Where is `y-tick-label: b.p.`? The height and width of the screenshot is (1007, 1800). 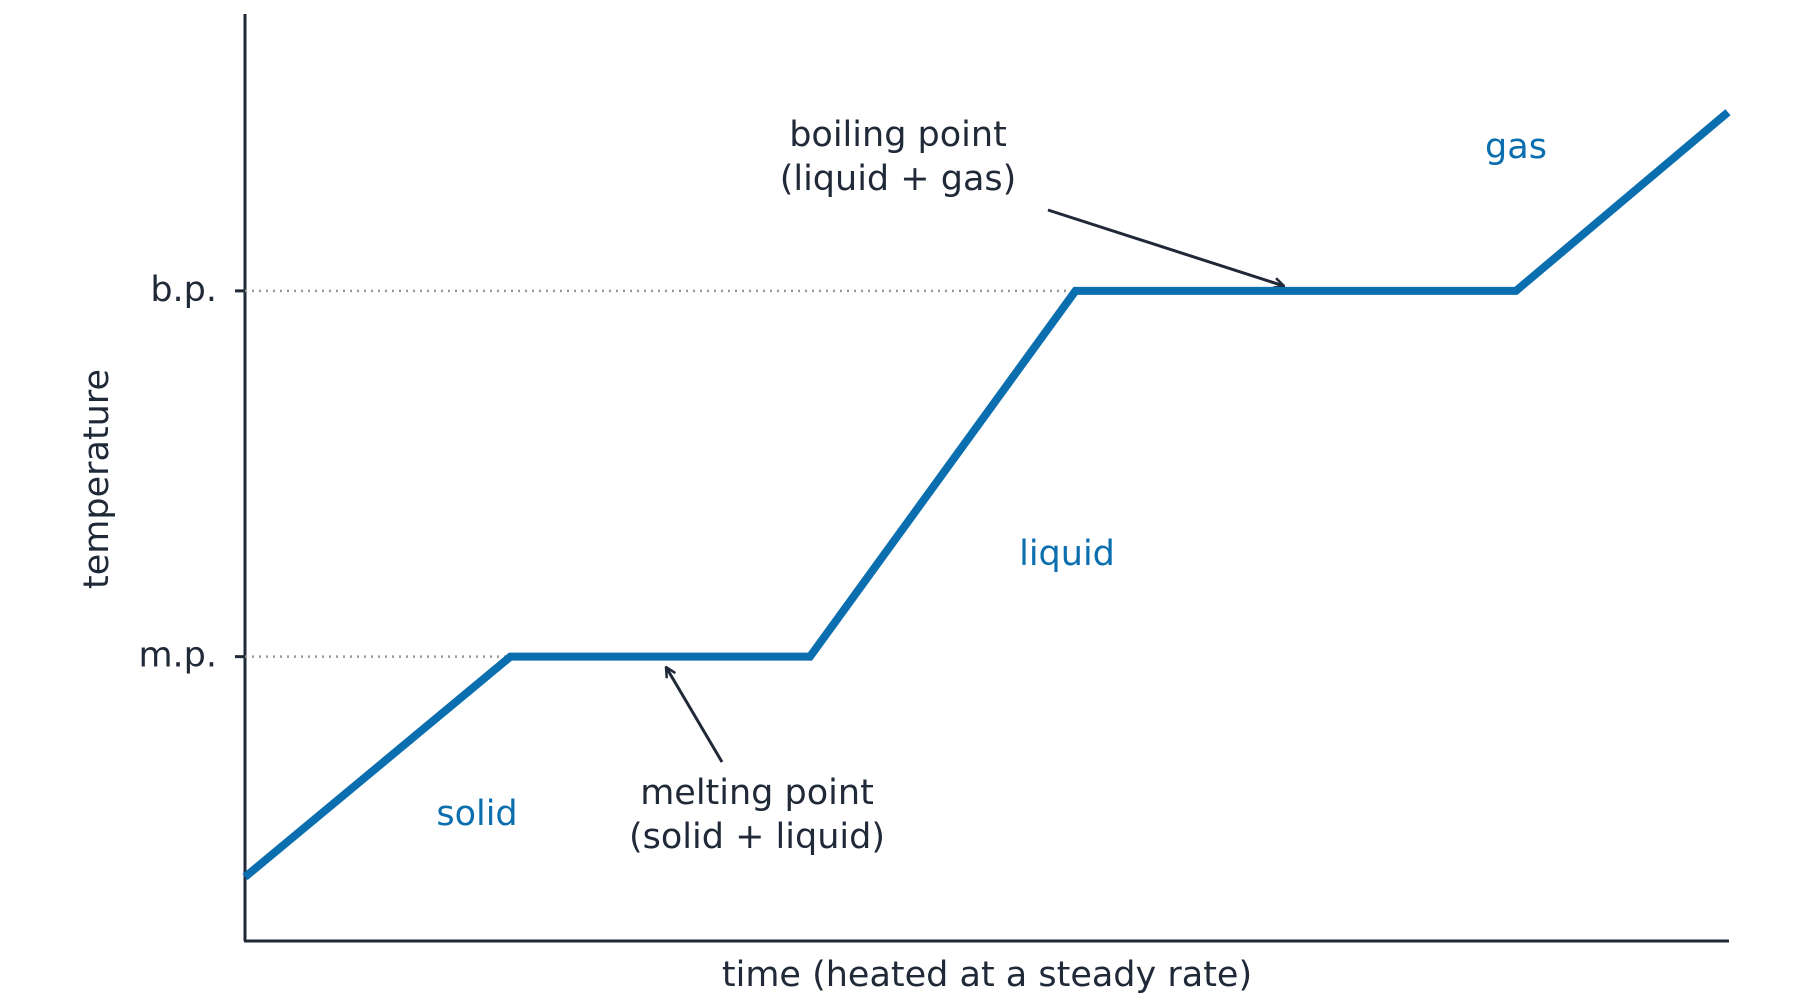 y-tick-label: b.p. is located at coordinates (183, 290).